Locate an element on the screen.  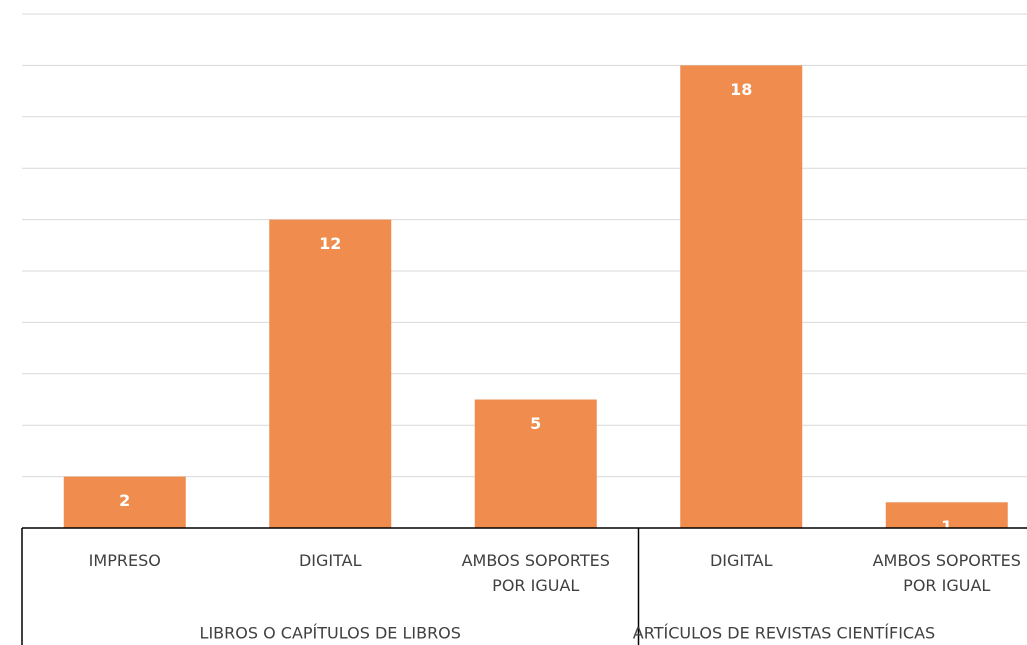
x-tick-label-box: IMPRESO is located at coordinates (124, 560).